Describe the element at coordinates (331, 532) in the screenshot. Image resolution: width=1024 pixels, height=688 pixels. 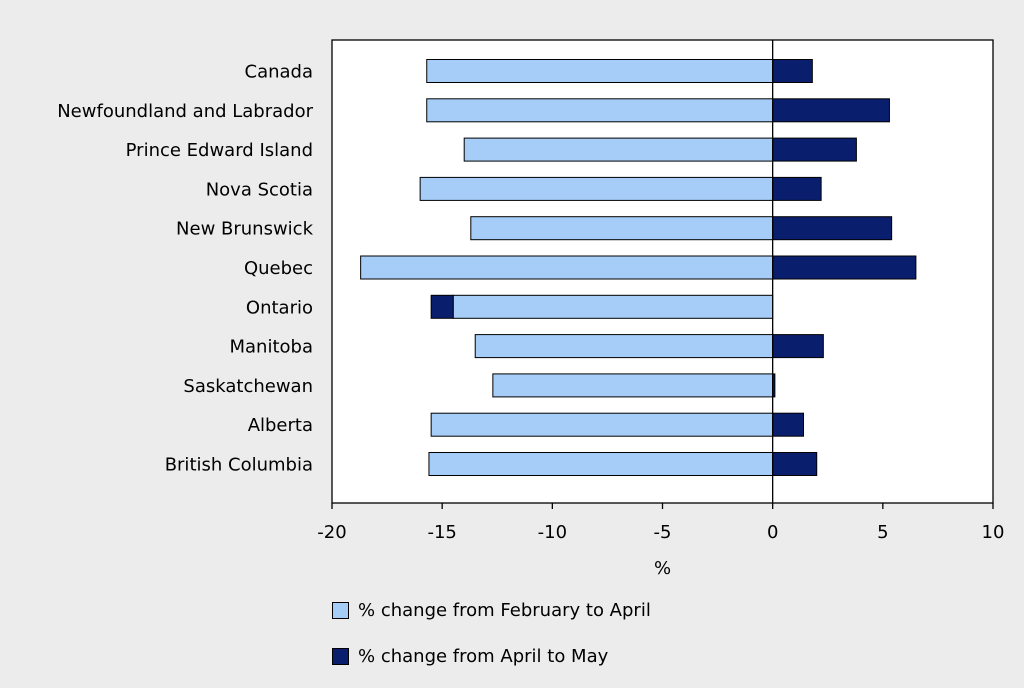
I see `x-tick-label: -20` at that location.